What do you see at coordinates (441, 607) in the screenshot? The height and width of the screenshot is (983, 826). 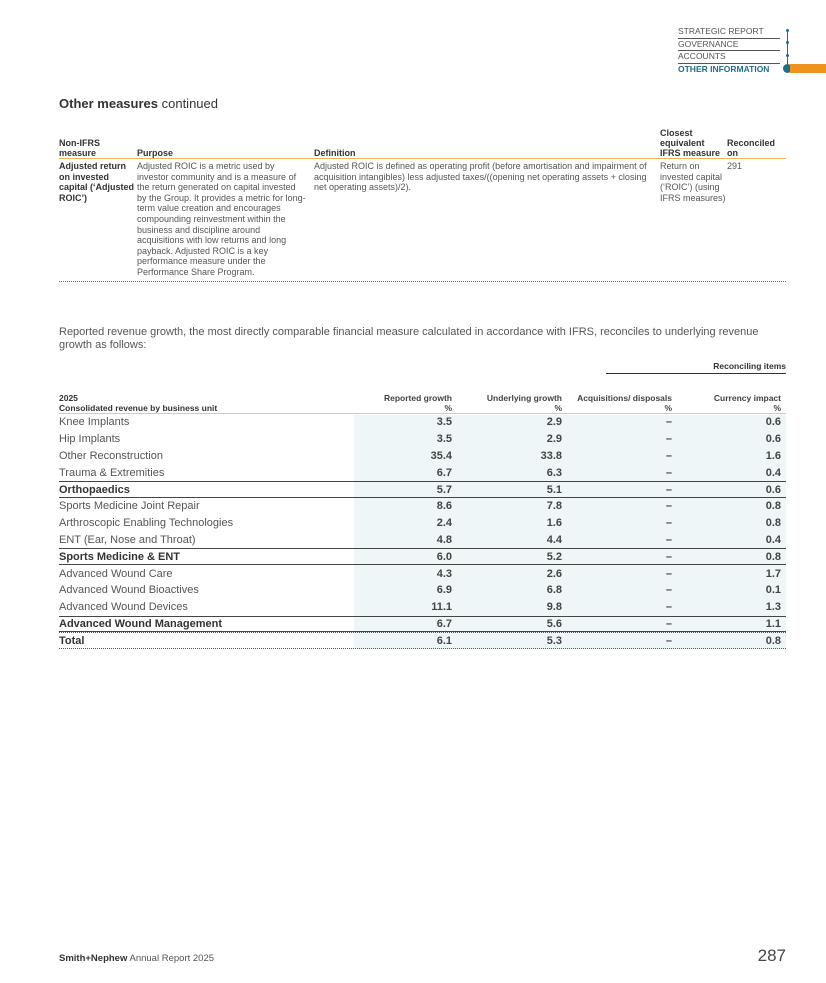 I see `value-cell: 11.1` at bounding box center [441, 607].